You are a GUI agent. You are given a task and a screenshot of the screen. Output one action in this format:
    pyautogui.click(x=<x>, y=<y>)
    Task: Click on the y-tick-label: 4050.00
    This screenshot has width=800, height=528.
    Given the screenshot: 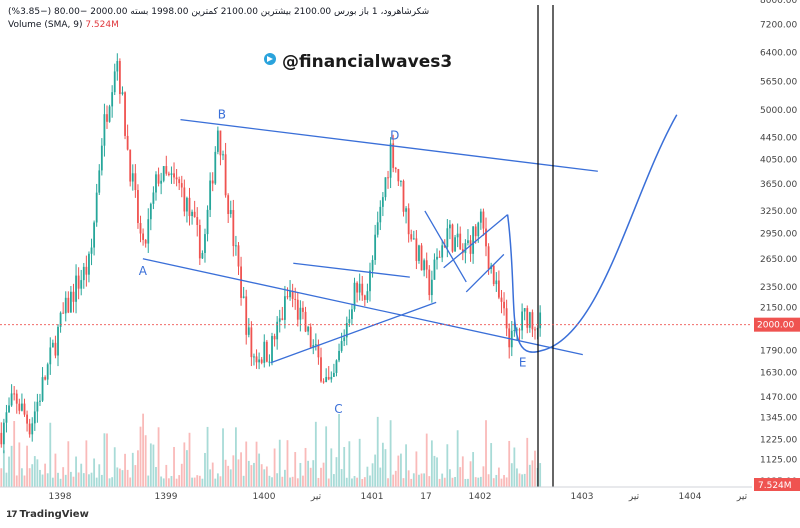 What is the action you would take?
    pyautogui.click(x=778, y=160)
    